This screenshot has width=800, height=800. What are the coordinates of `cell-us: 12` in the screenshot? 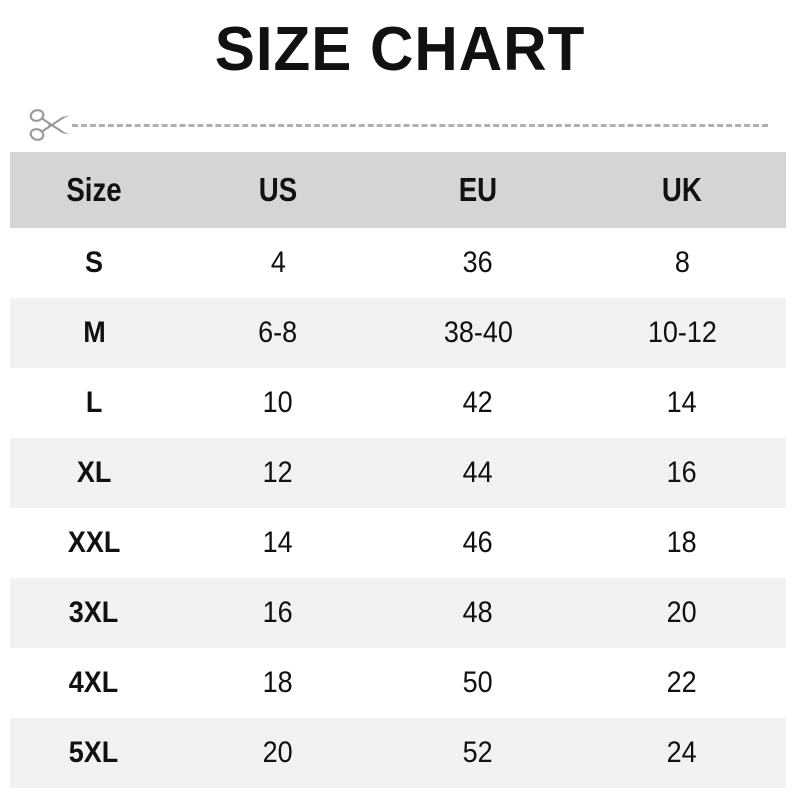 It's located at (278, 473).